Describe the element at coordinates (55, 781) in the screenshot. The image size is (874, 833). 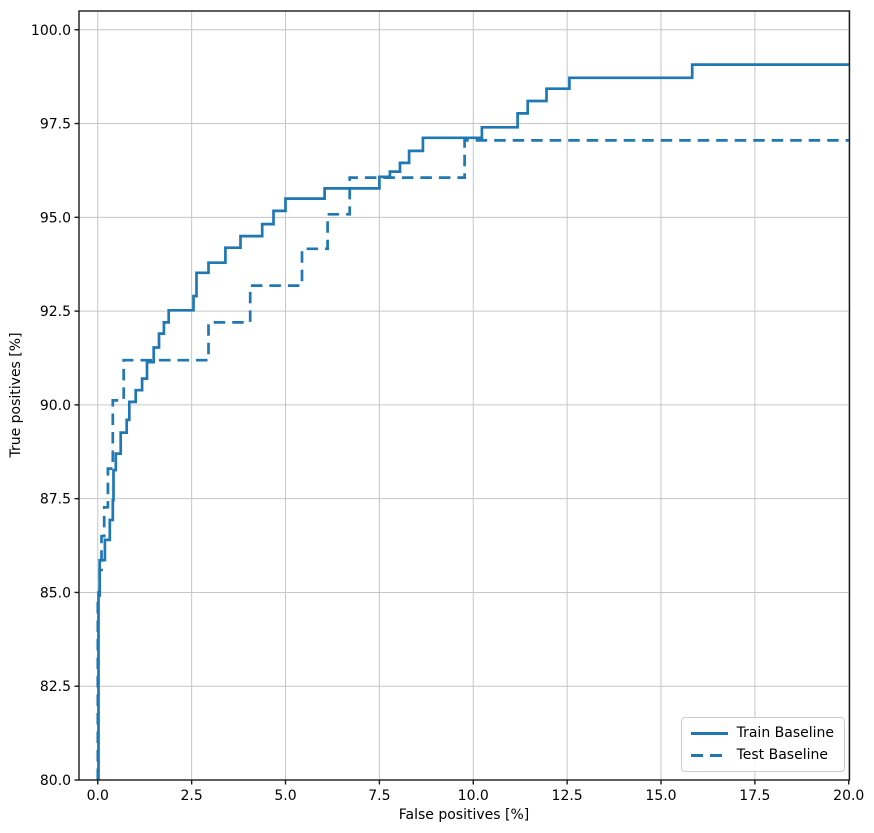
I see `y-tick-label: 80.0` at that location.